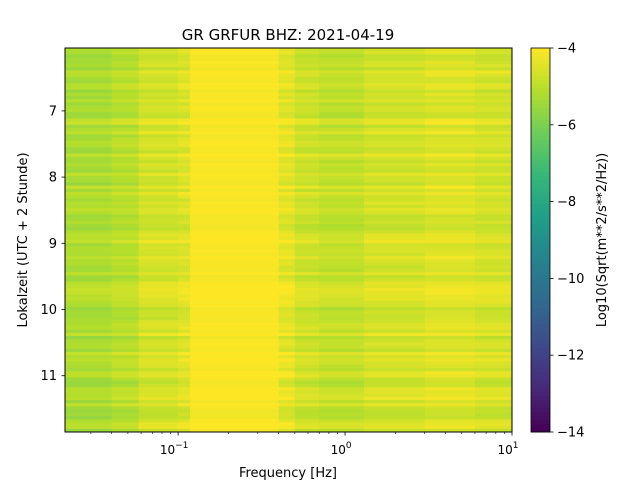  What do you see at coordinates (52, 244) in the screenshot?
I see `y-axis-ticks: 7 8 9 10 11` at bounding box center [52, 244].